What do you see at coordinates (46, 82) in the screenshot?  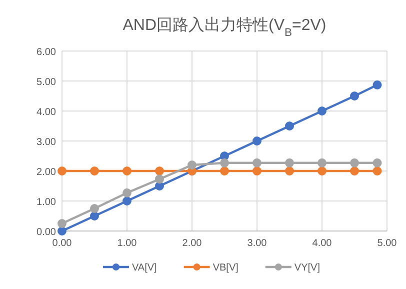 I see `y-tick-label: 5.00` at bounding box center [46, 82].